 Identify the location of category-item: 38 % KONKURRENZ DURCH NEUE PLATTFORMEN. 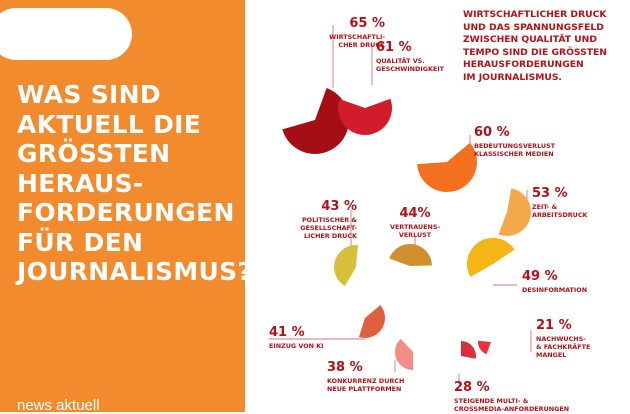
(382, 376).